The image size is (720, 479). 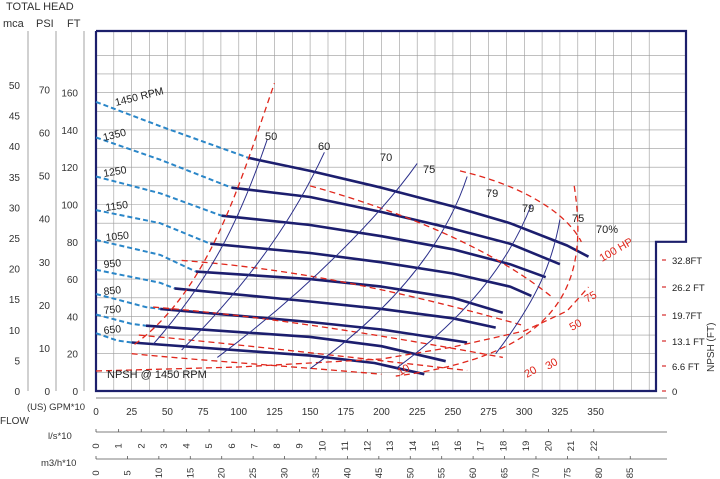 I want to click on m3h-tick-label: 0, so click(x=96, y=472).